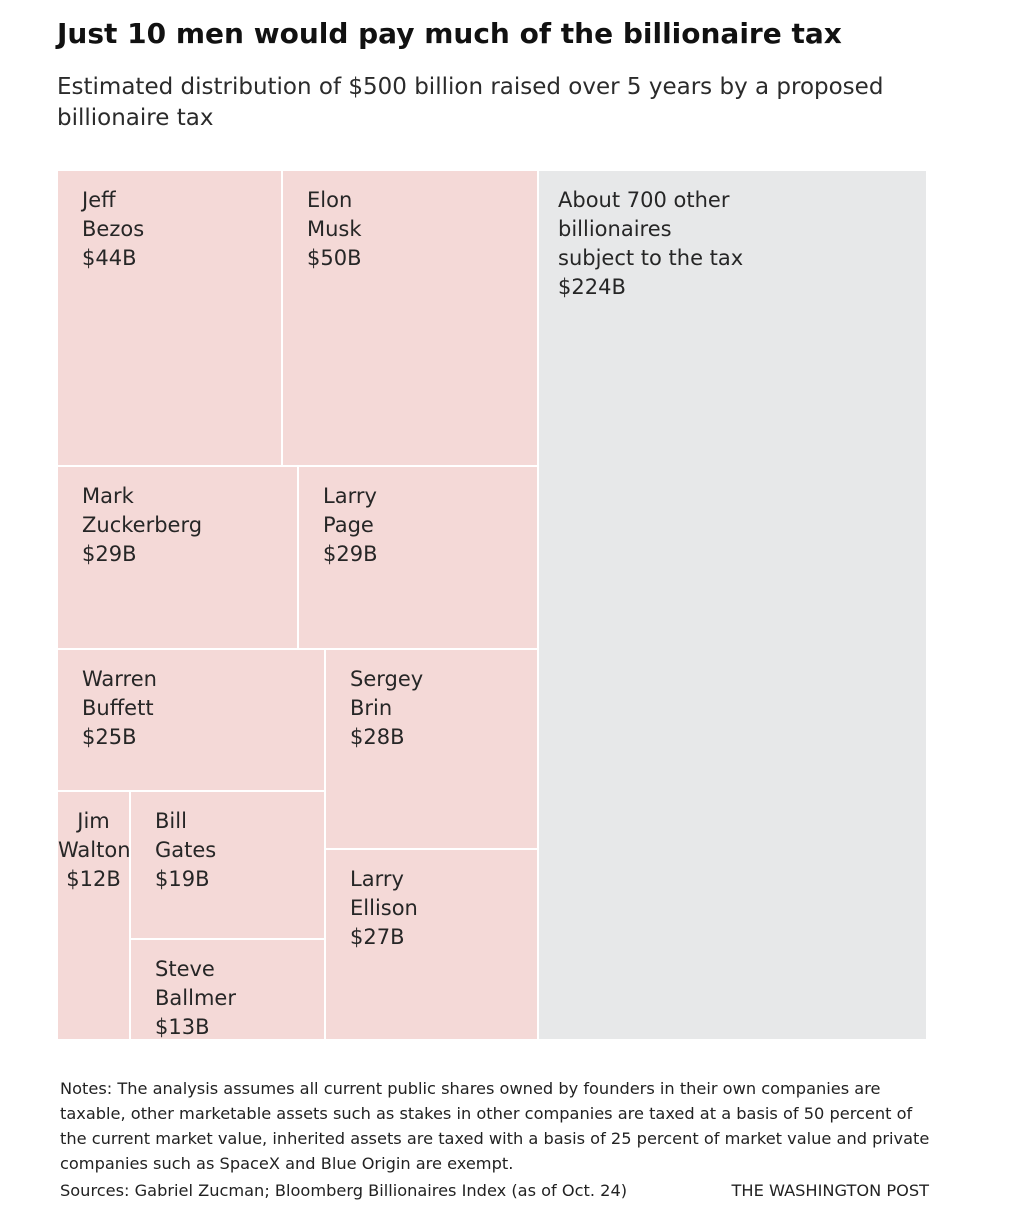 Image resolution: width=1024 pixels, height=1223 pixels. Describe the element at coordinates (195, 998) in the screenshot. I see `cell-label: Ballmer` at that location.